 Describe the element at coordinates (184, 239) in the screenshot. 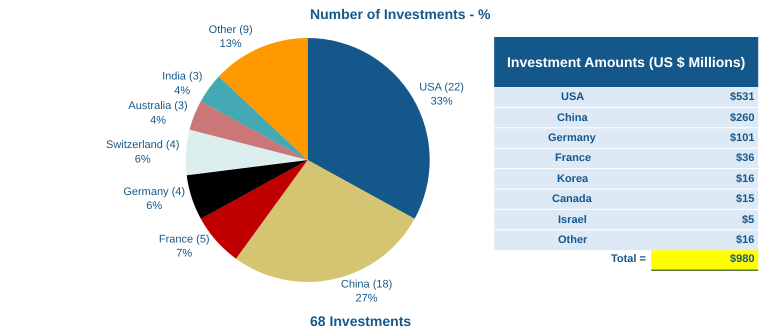

I see `slice-label: France (5)` at that location.